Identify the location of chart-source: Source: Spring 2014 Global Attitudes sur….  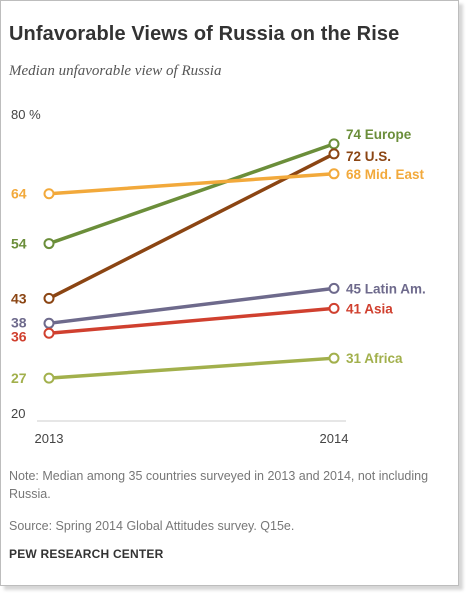
(152, 526).